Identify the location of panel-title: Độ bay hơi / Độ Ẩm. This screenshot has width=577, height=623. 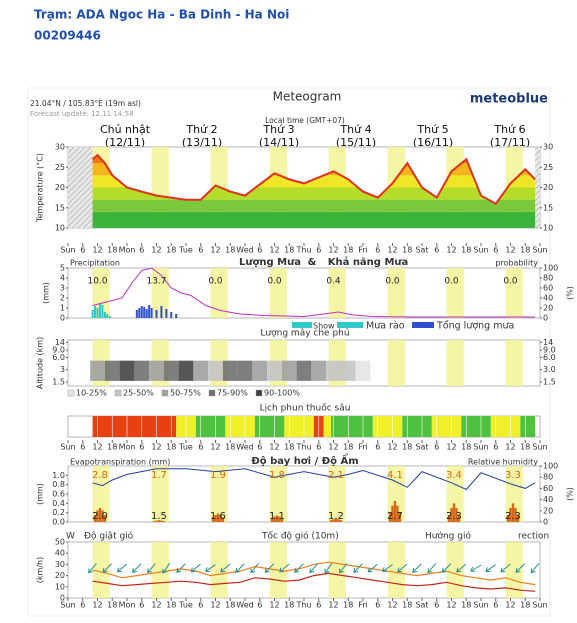
(304, 459).